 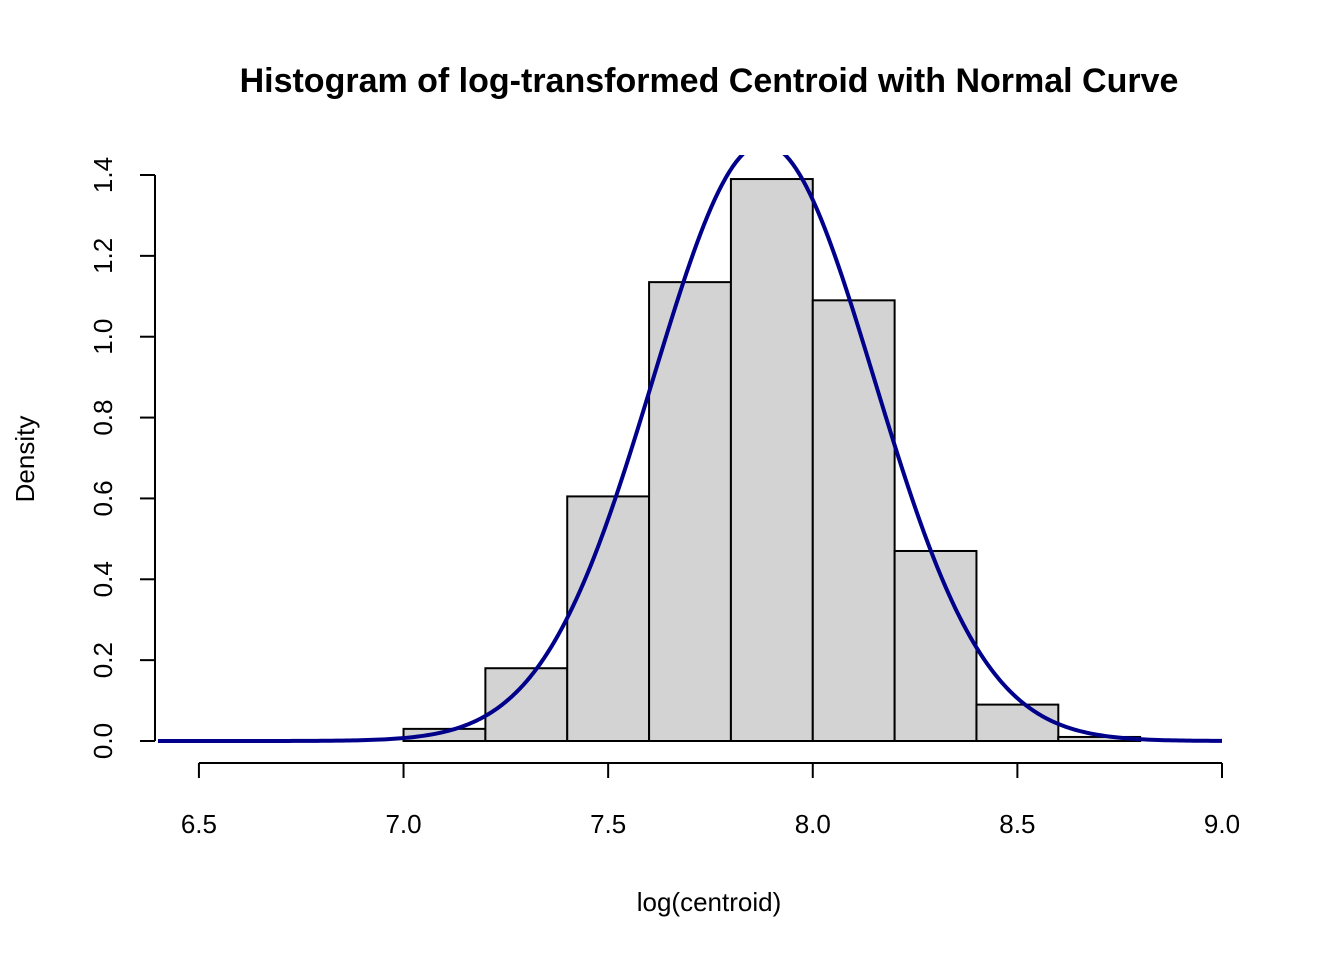 What do you see at coordinates (103, 741) in the screenshot?
I see `y-tick-label: 0.0` at bounding box center [103, 741].